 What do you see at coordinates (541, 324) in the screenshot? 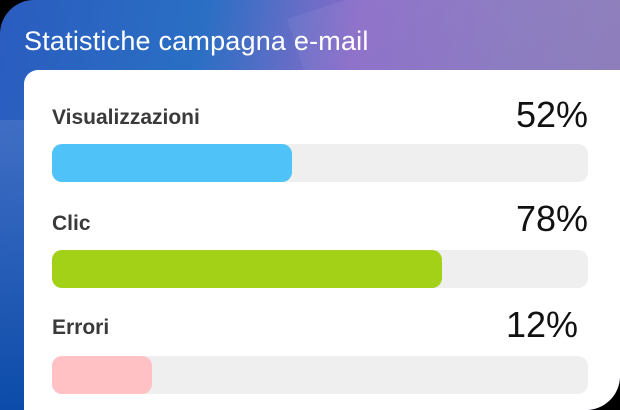
I see `stat-value: 12%` at bounding box center [541, 324].